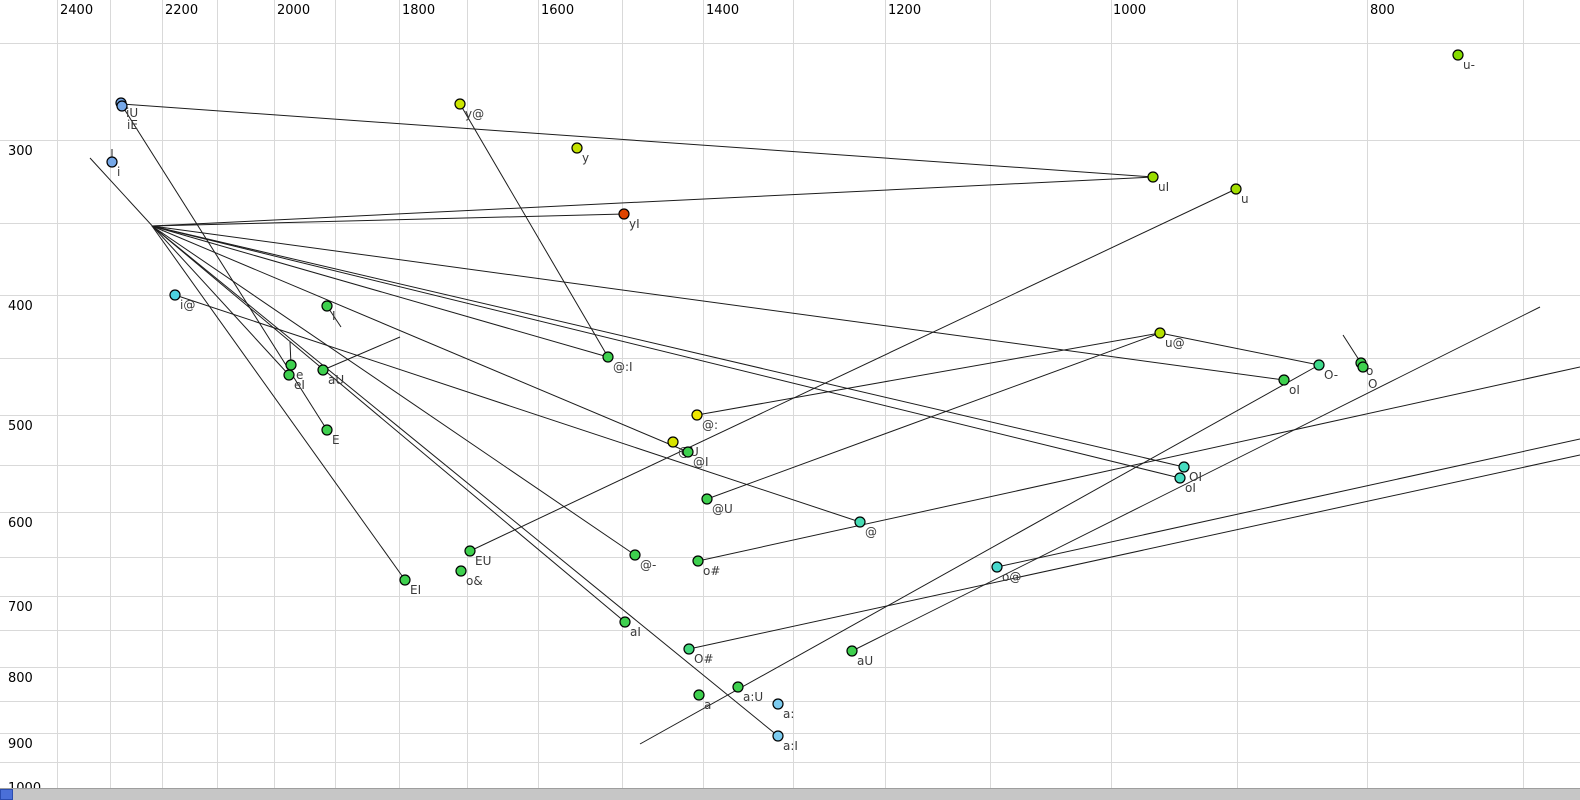  What do you see at coordinates (405, 580) in the screenshot?
I see `data-point-EI` at bounding box center [405, 580].